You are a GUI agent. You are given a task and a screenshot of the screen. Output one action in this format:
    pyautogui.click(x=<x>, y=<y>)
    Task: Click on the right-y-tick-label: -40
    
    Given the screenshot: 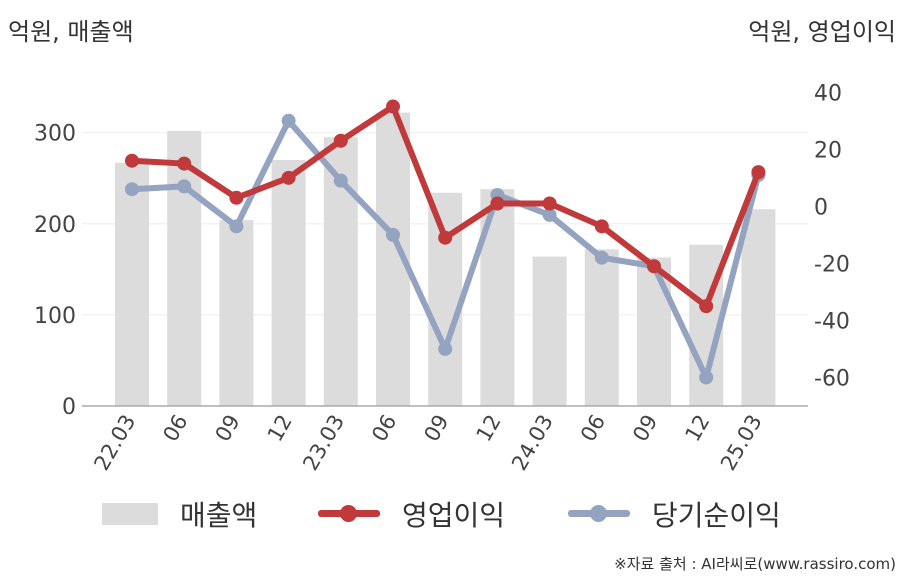 What is the action you would take?
    pyautogui.click(x=832, y=321)
    